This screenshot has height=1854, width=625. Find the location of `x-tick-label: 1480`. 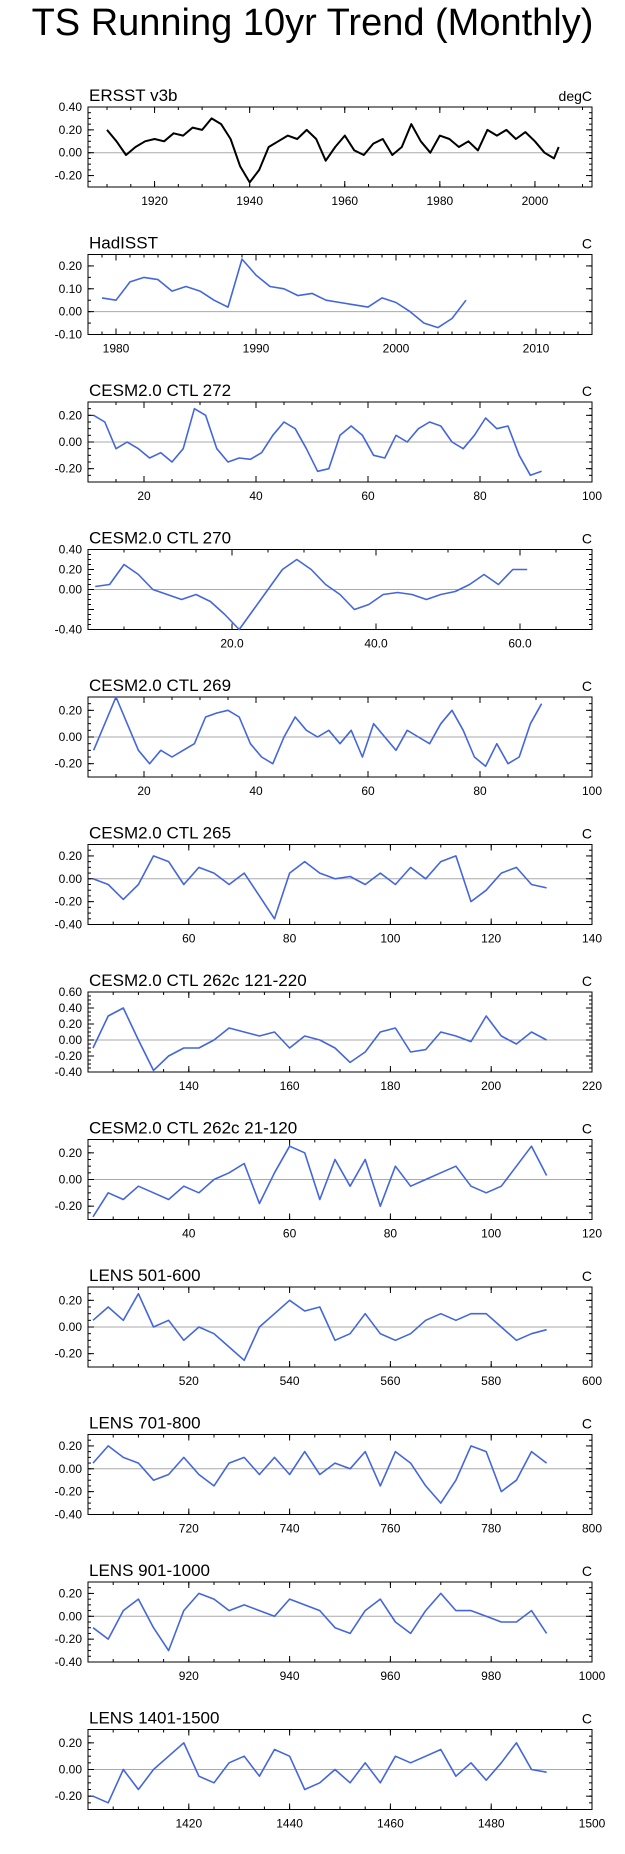

x-tick-label: 1480 is located at coordinates (491, 1824).